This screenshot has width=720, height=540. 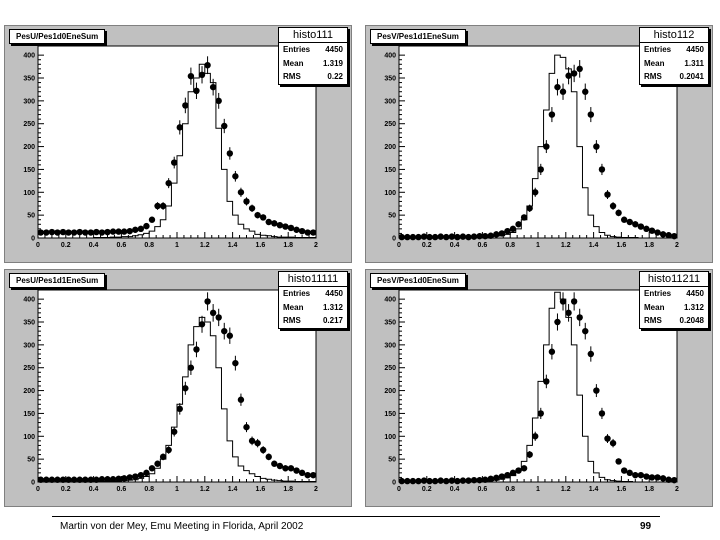 What do you see at coordinates (646, 526) in the screenshot?
I see `page-number: 99` at bounding box center [646, 526].